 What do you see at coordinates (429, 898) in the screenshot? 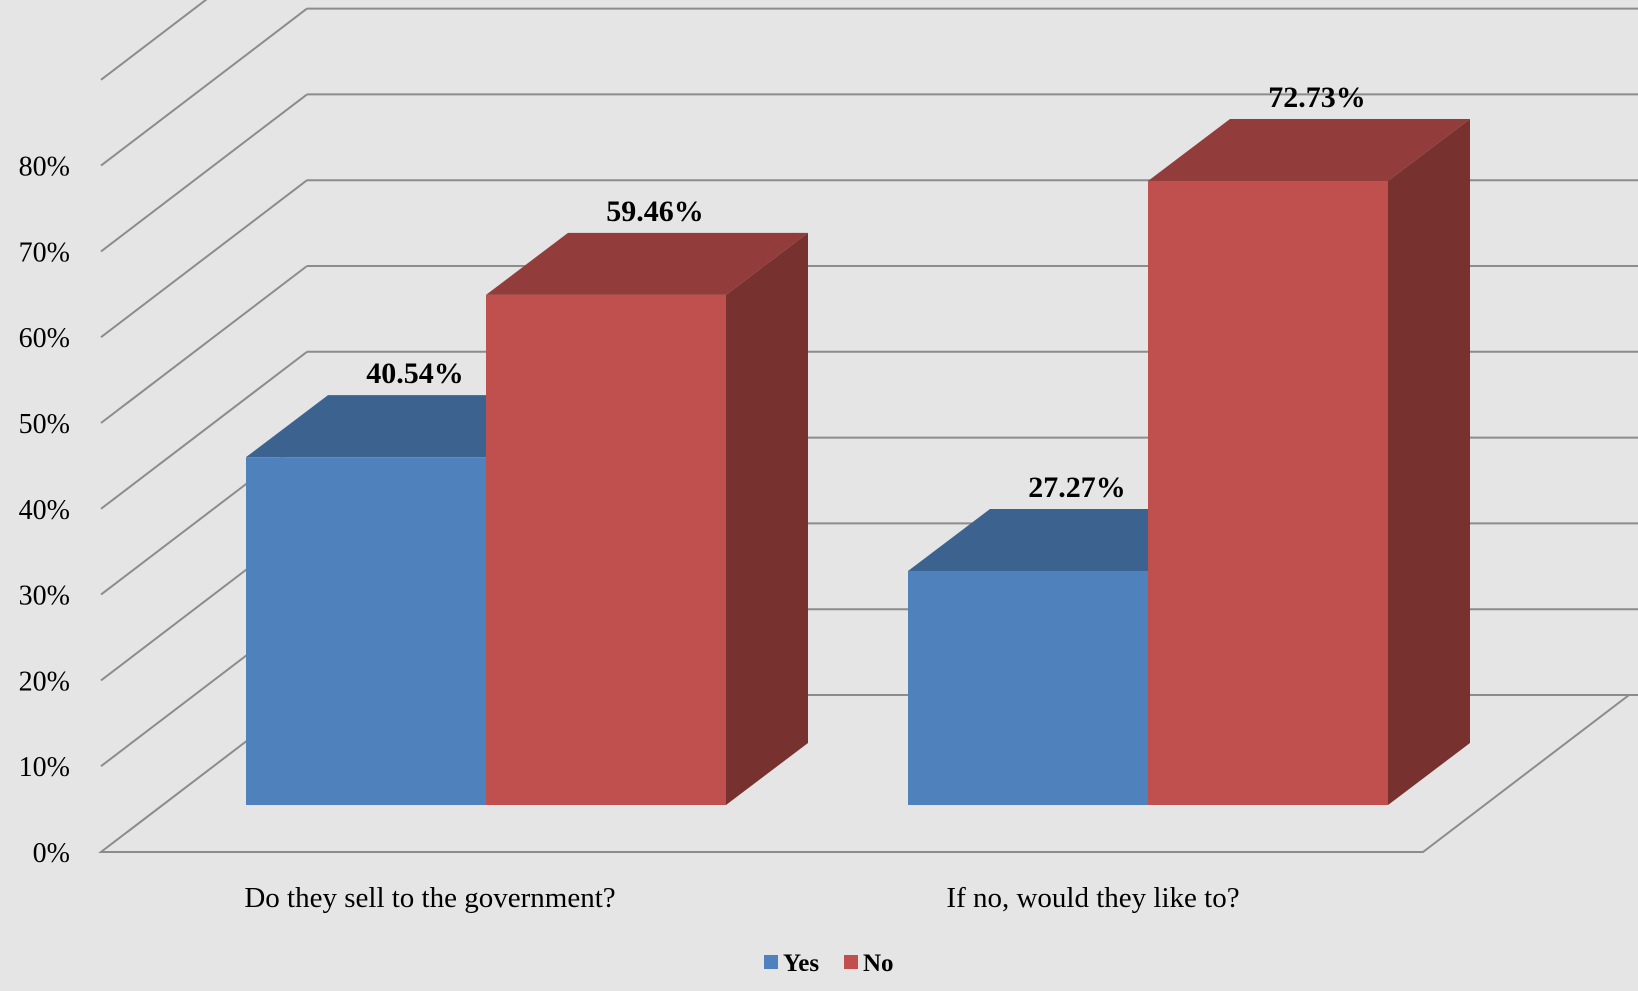
I see `x-category-label: Do they sell to the government?` at bounding box center [429, 898].